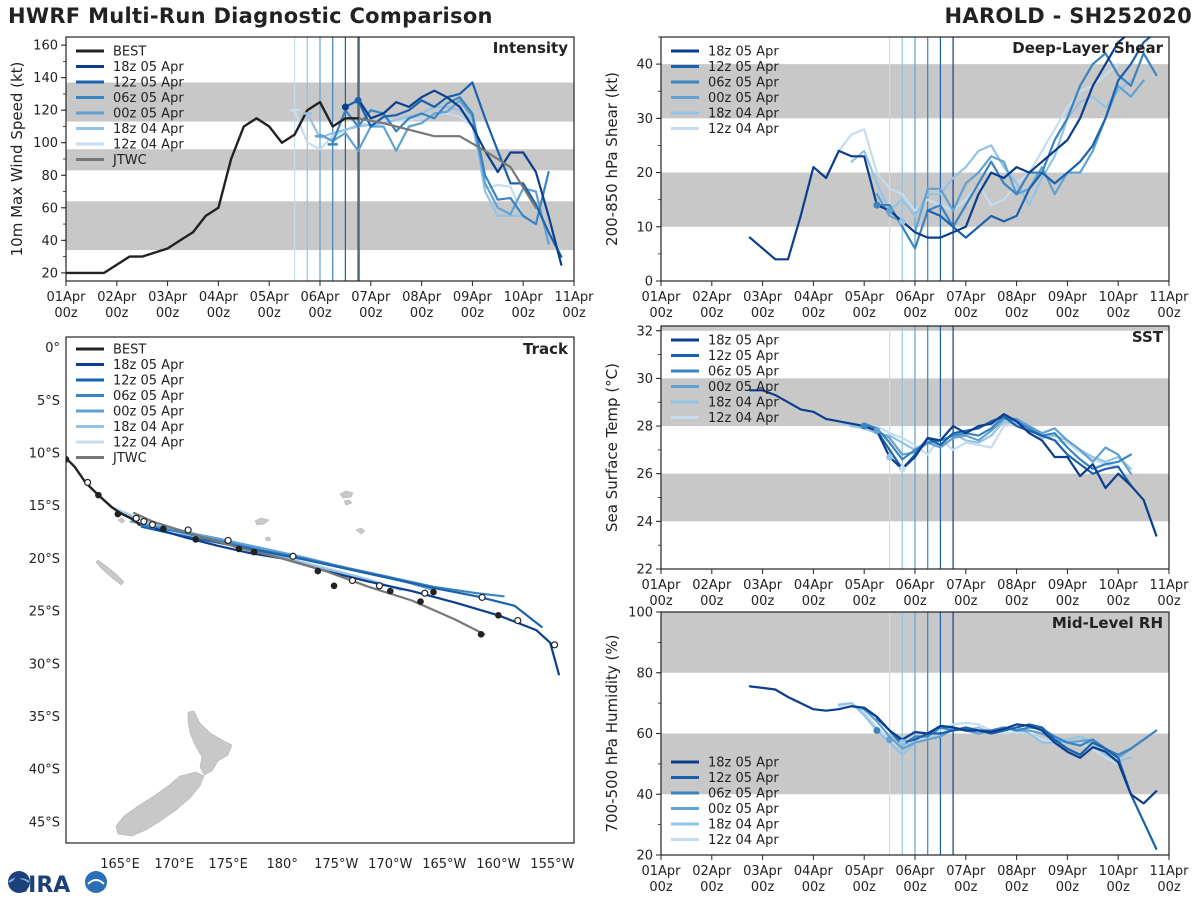 This screenshot has height=900, width=1200. I want to click on legend-label: 12z 04 Apr, so click(743, 840).